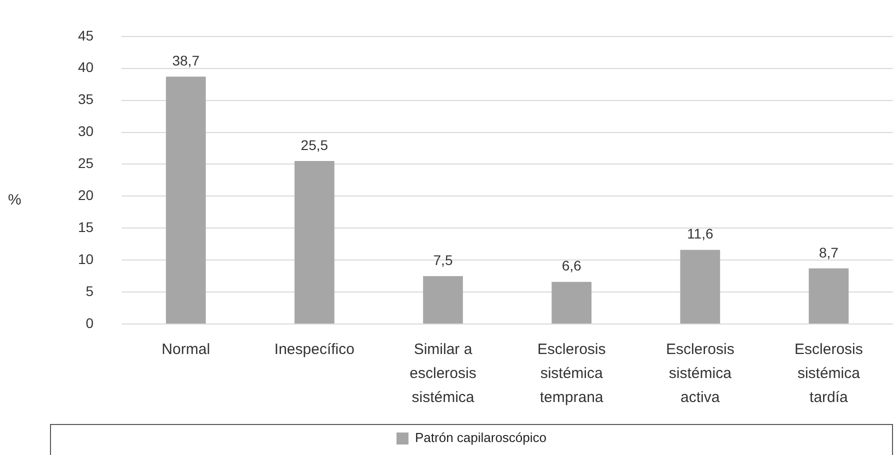  I want to click on y-tick-label: 5, so click(90, 290).